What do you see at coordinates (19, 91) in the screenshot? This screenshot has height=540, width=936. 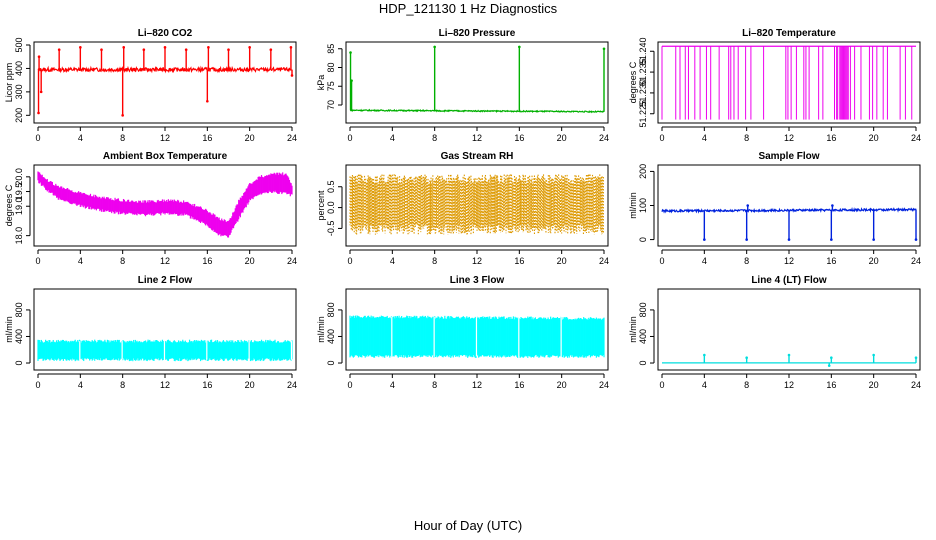 I see `y-tick-label: 300` at bounding box center [19, 91].